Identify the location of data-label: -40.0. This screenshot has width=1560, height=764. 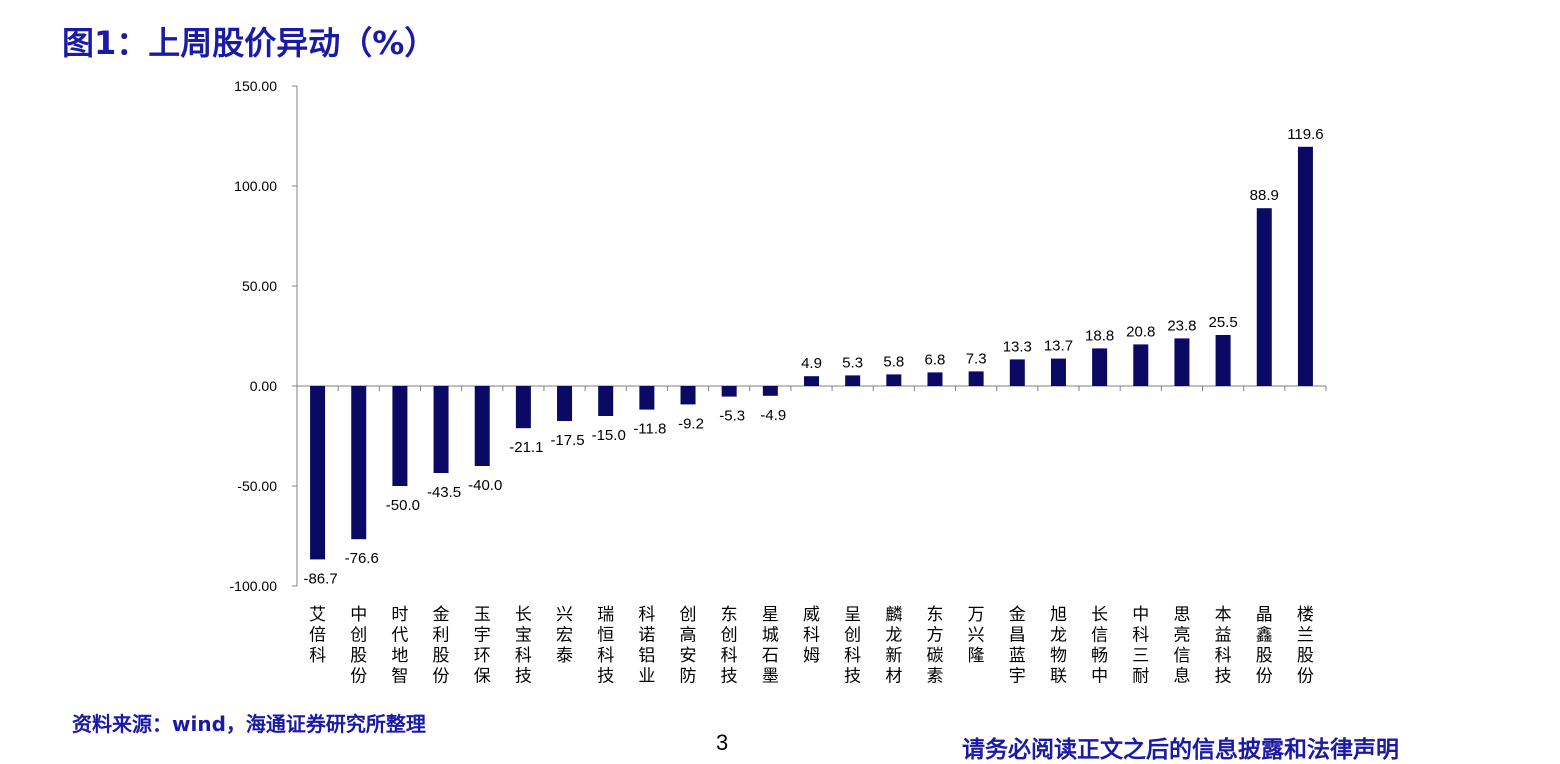
(485, 485).